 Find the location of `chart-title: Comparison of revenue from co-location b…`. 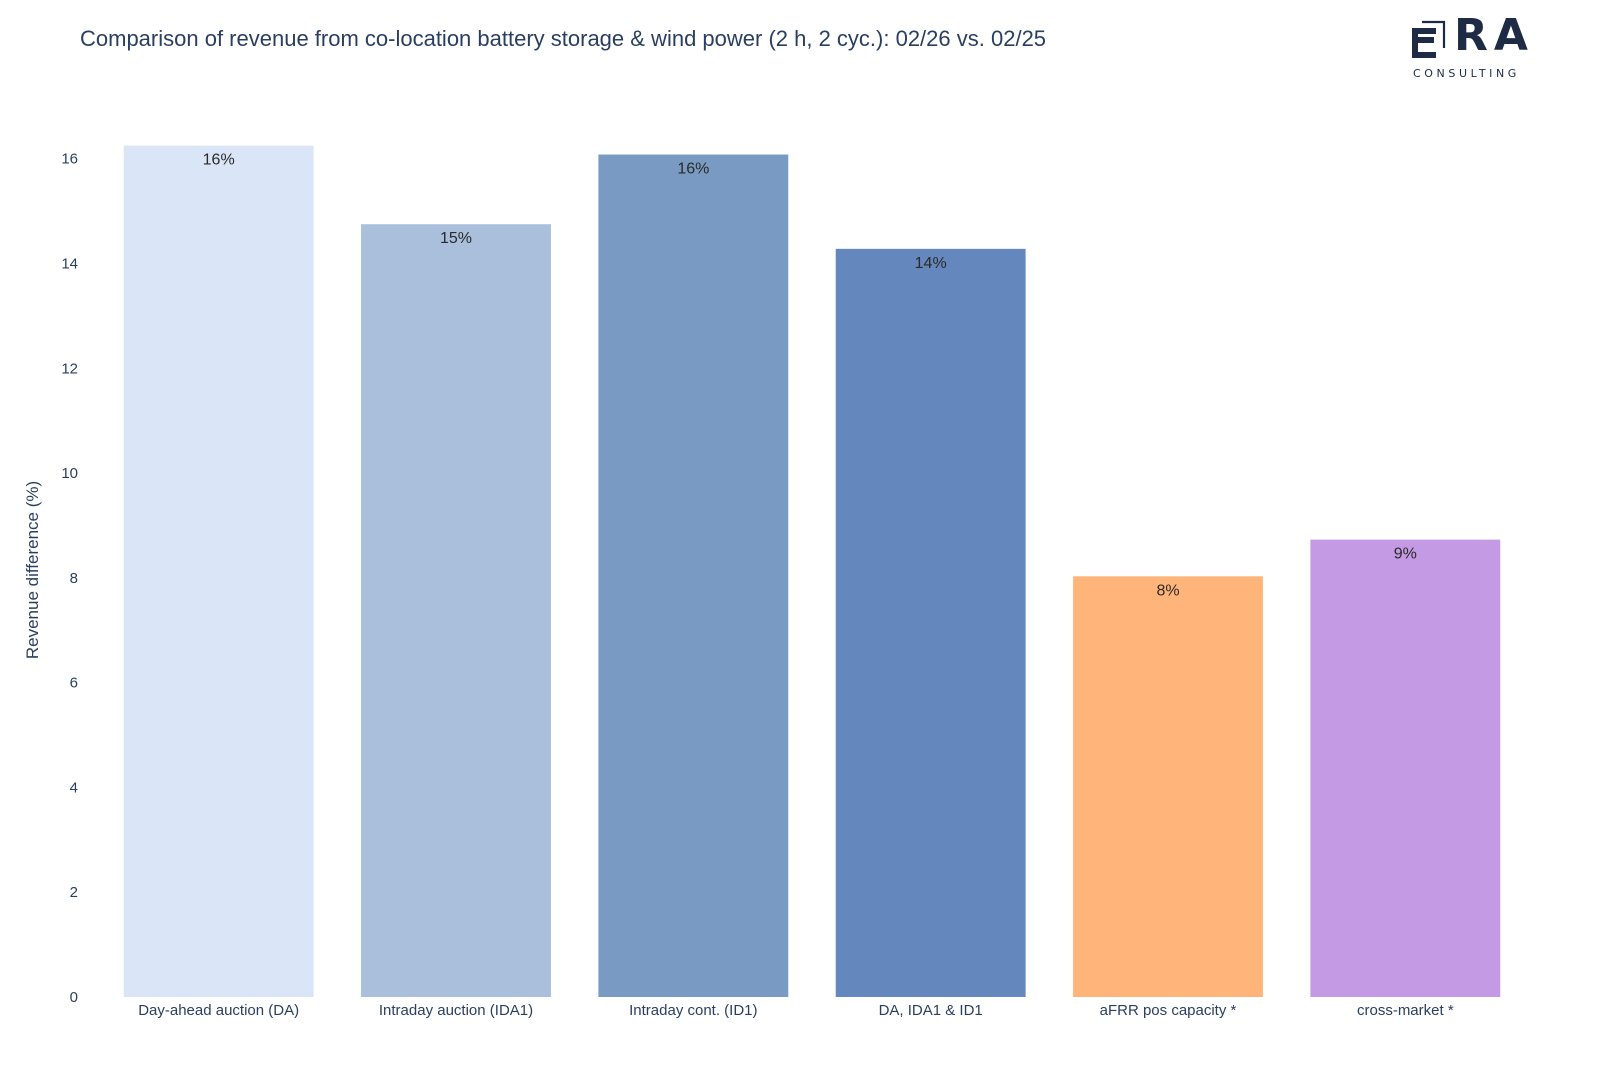

chart-title: Comparison of revenue from co-location b… is located at coordinates (563, 38).